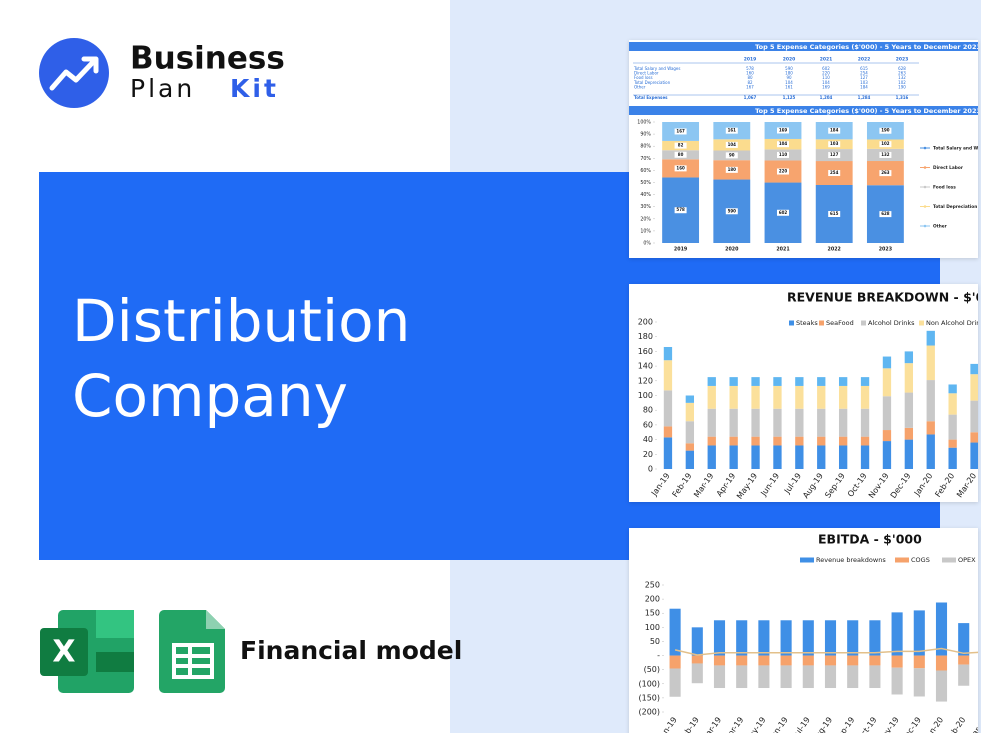 This screenshot has height=733, width=981. I want to click on logo-circle, so click(74, 73).